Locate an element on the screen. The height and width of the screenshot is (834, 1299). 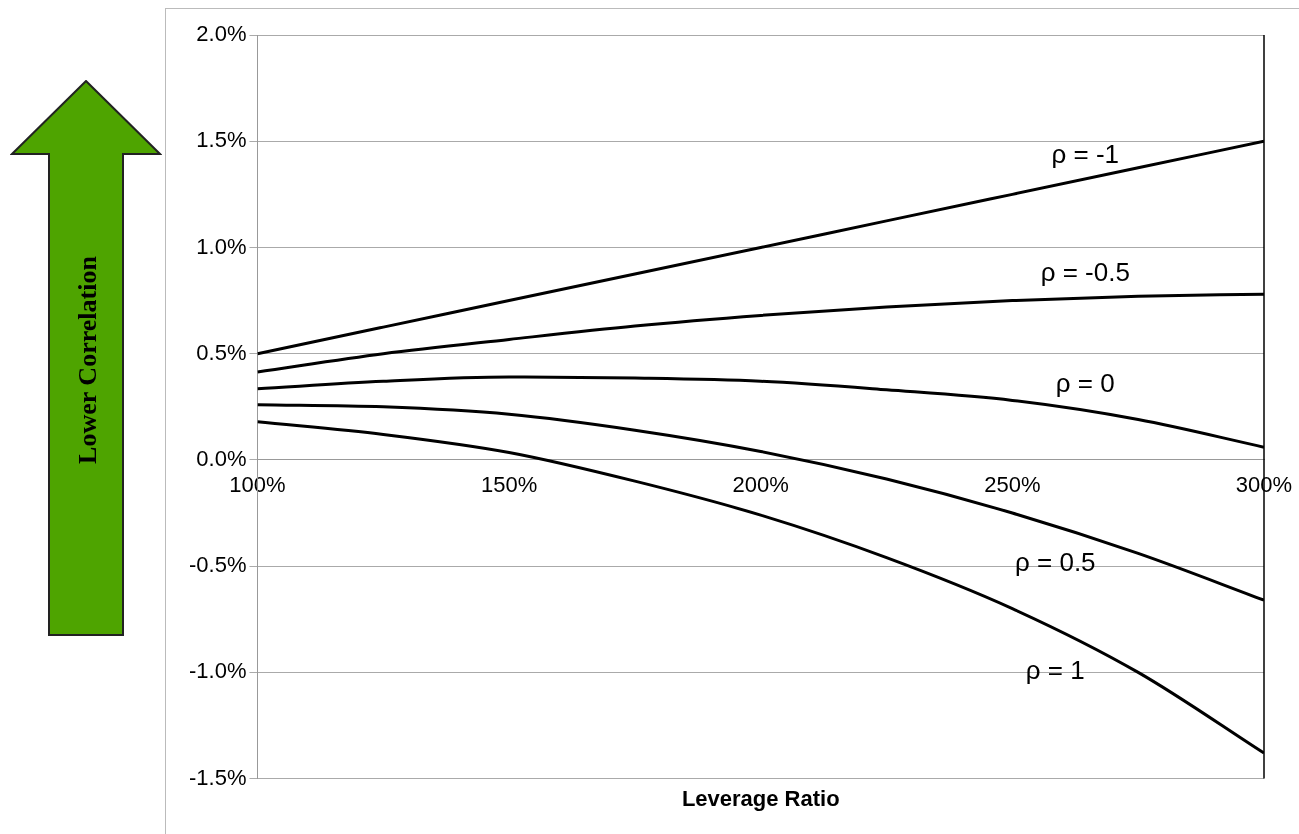
y-tick-label: -1.5% is located at coordinates (217, 777).